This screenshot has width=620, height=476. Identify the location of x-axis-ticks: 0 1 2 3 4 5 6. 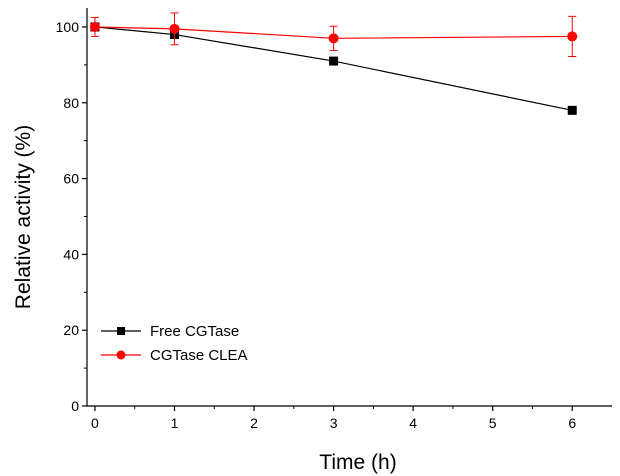
(333, 418).